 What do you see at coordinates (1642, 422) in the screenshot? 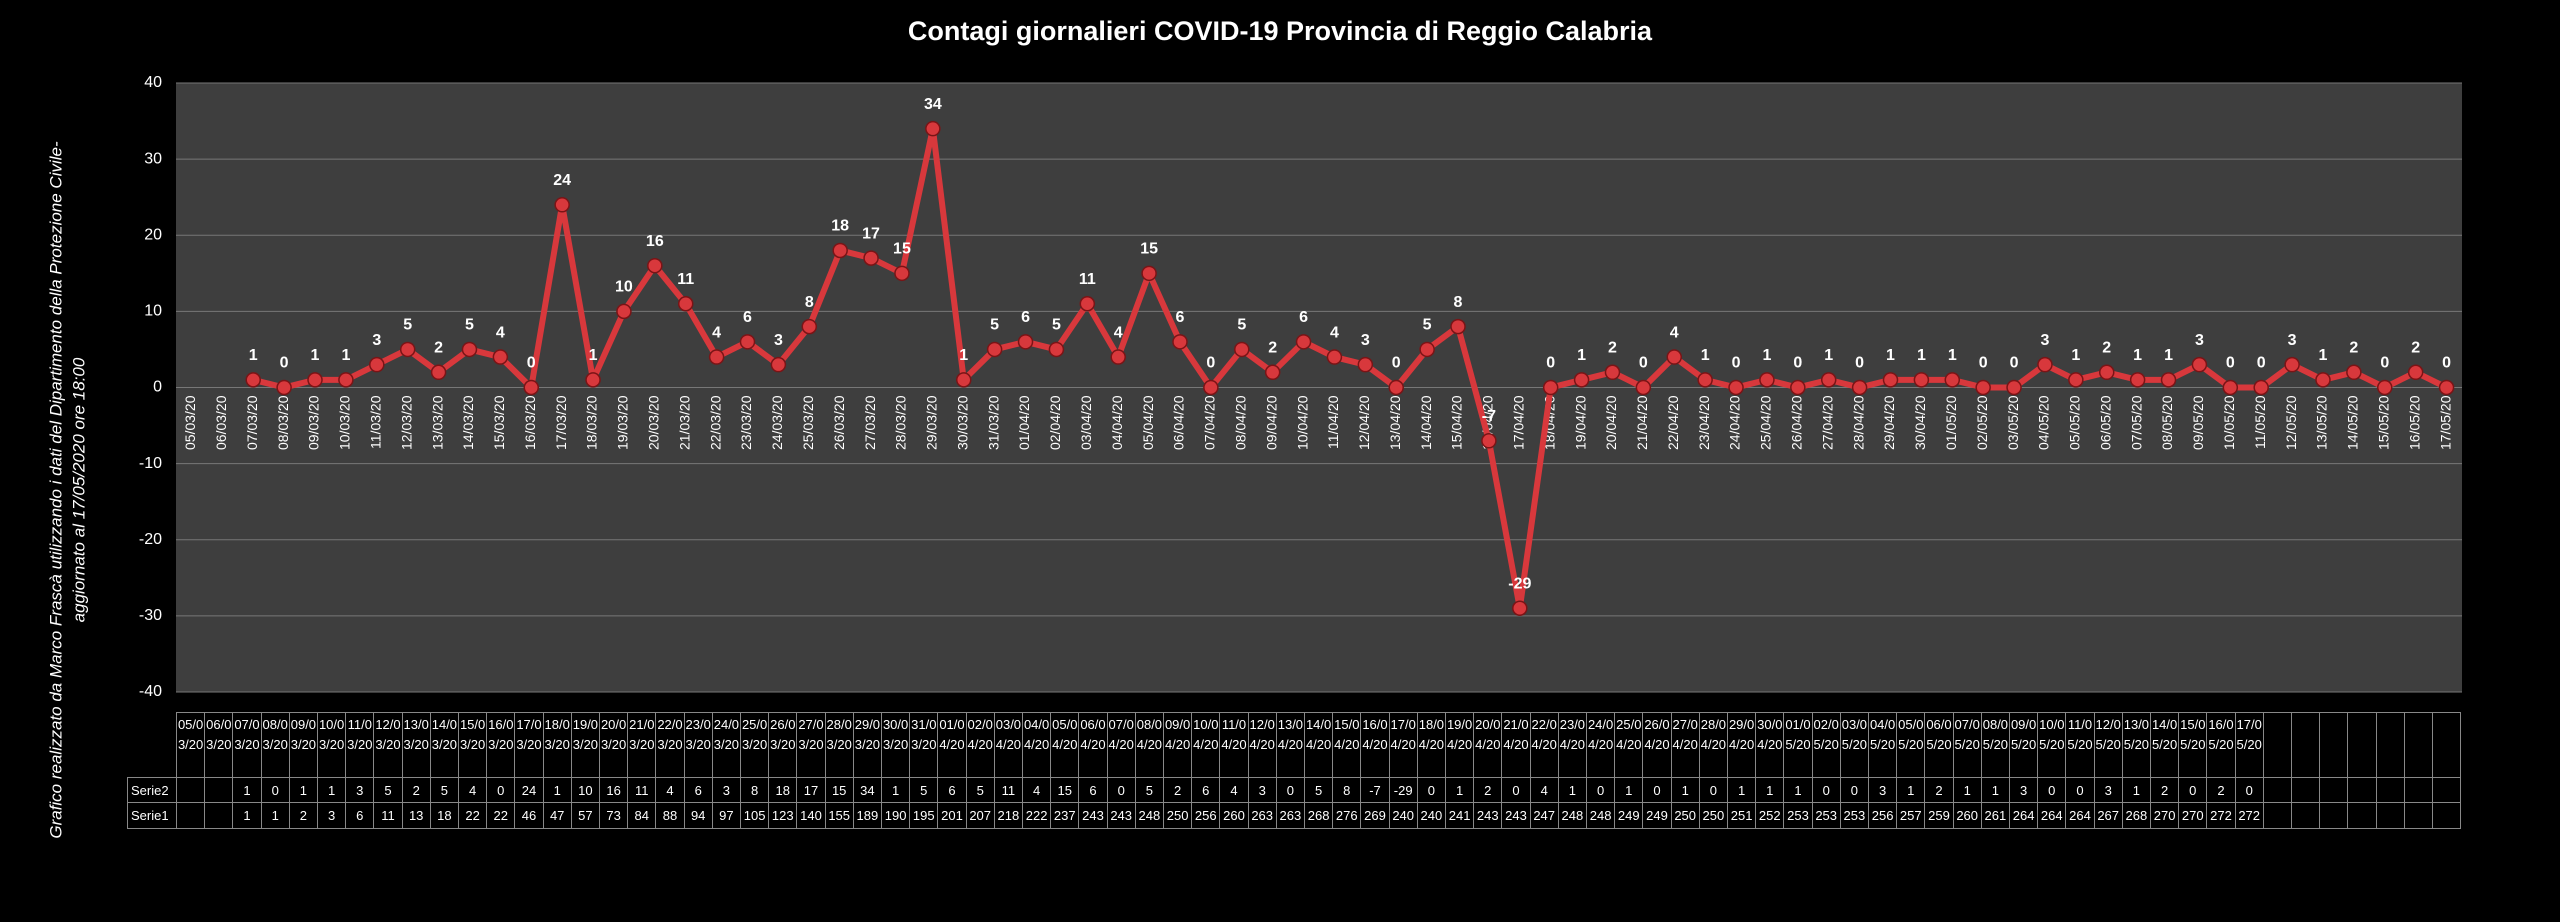
I see `x-tick-label: 21/04/20` at bounding box center [1642, 422].